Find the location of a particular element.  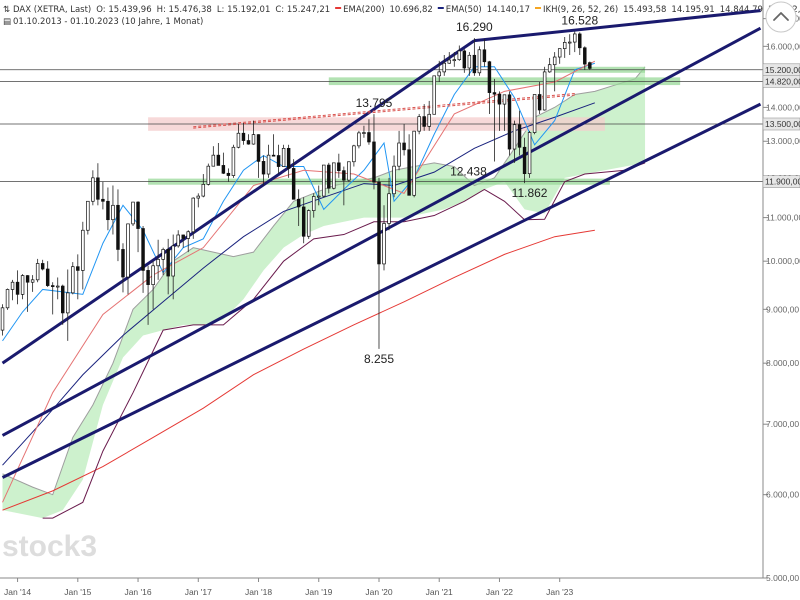

legend-item: H: 15.476,38 is located at coordinates (184, 10).